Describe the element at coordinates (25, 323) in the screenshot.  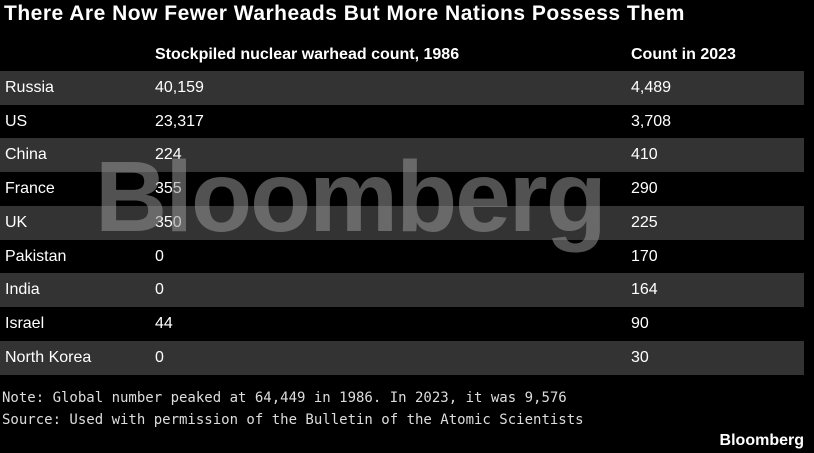
I see `table-cell: Israel` at that location.